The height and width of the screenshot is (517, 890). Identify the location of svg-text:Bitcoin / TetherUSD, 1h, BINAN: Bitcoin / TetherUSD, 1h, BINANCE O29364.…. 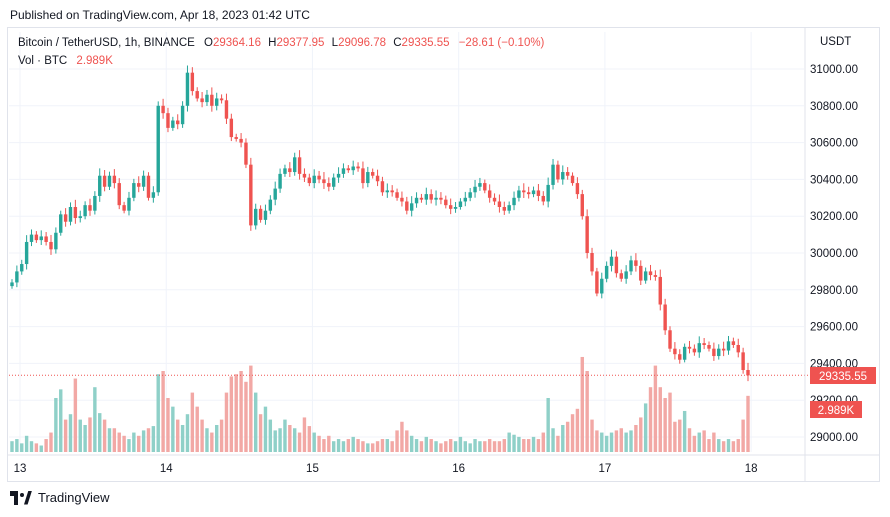
(281, 43).